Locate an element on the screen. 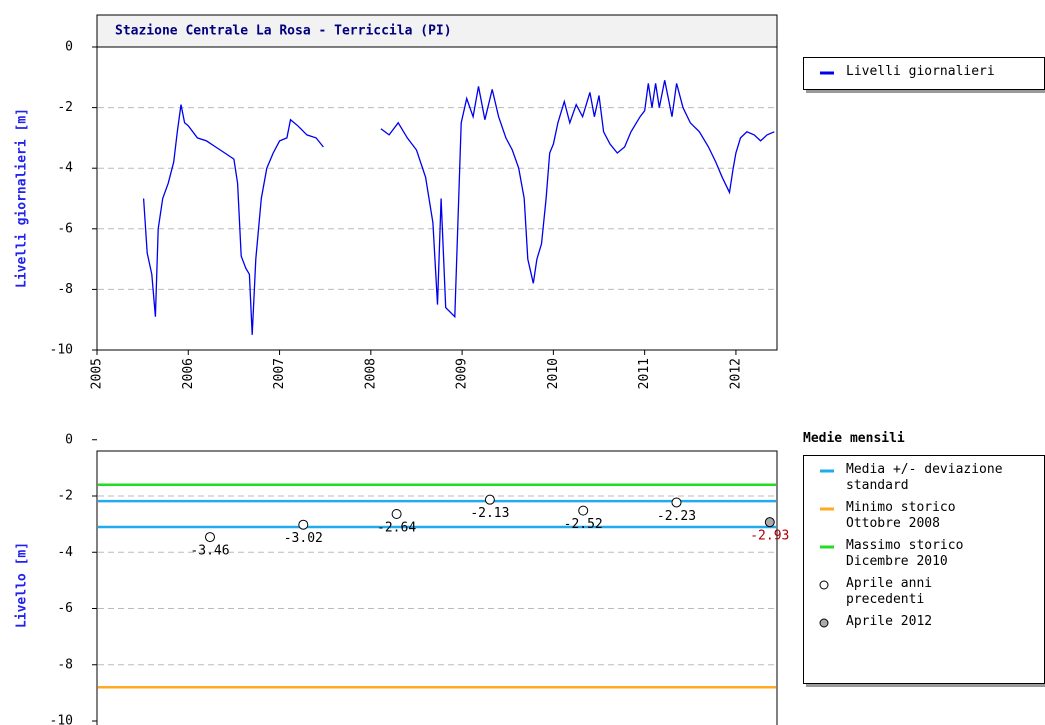  data-label: -2.23 is located at coordinates (676, 516).